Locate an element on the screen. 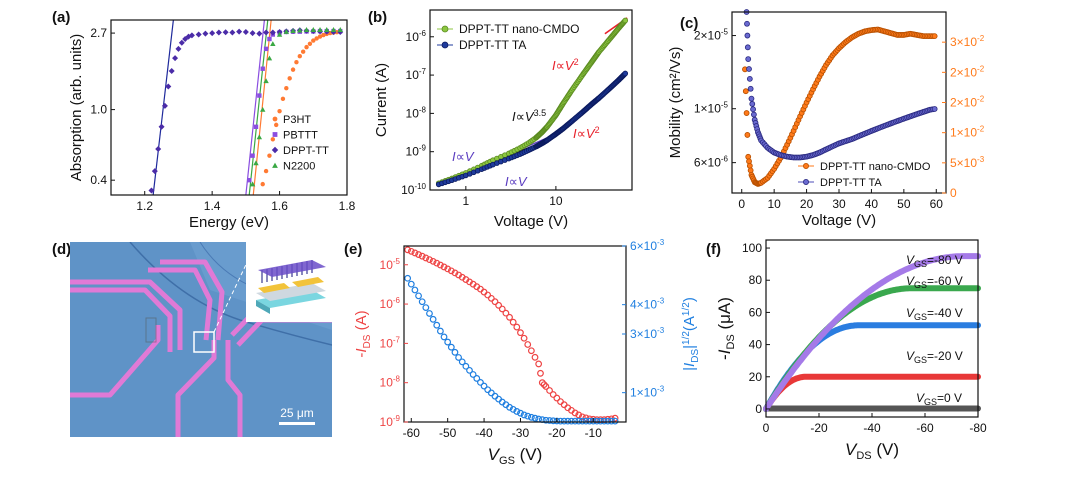  y-right-tick-label-1: 3×10⁻³ is located at coordinates (647, 333).